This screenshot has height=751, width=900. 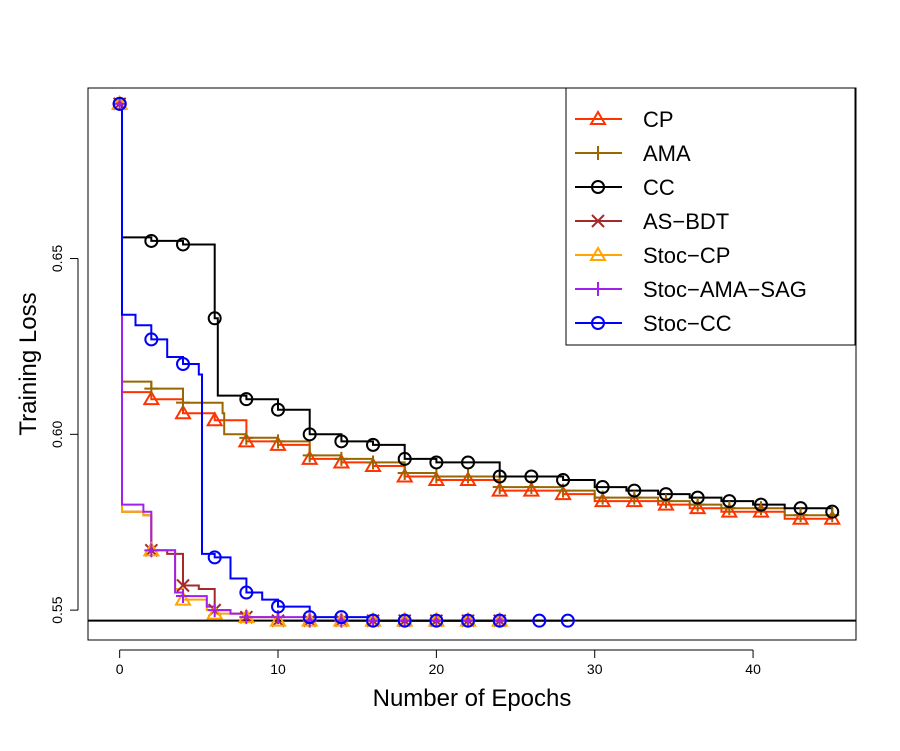 I want to click on x-tick-label: 30, so click(x=595, y=669).